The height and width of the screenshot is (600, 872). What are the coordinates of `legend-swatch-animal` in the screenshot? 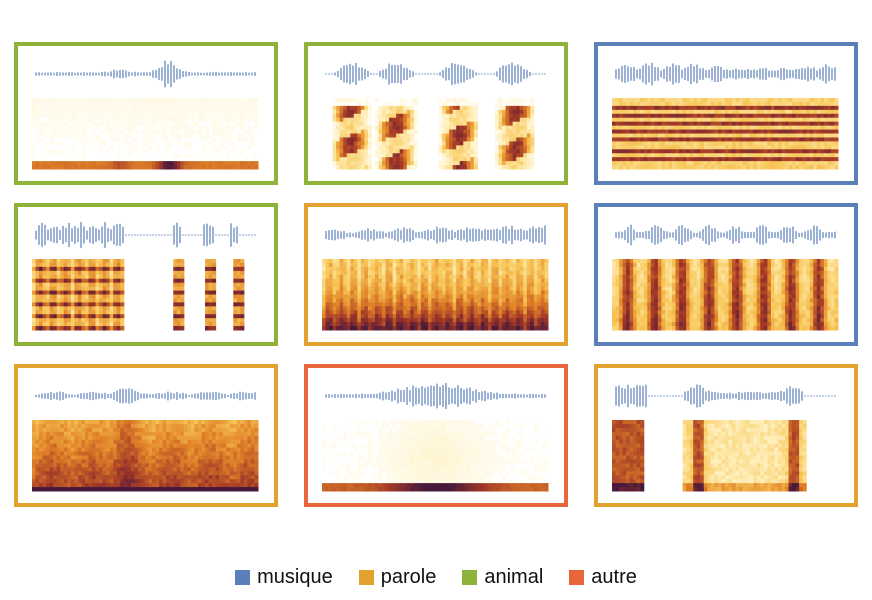 It's located at (470, 577).